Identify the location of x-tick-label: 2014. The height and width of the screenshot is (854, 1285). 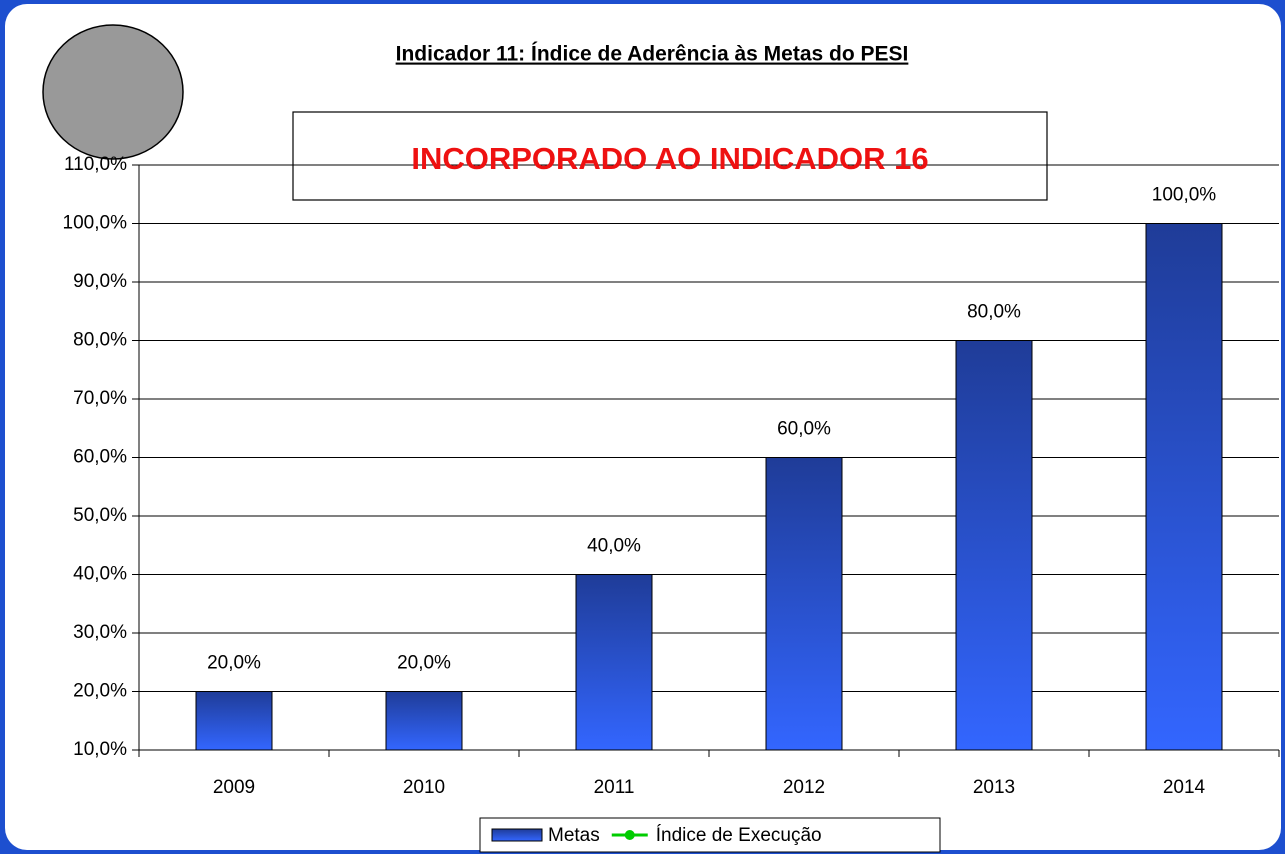
(1184, 787).